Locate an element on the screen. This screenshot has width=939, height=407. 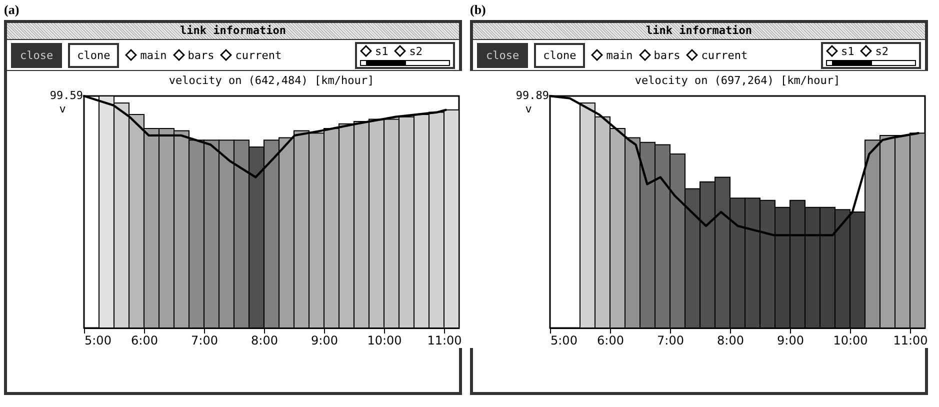
annotation: 99.89 is located at coordinates (532, 95).